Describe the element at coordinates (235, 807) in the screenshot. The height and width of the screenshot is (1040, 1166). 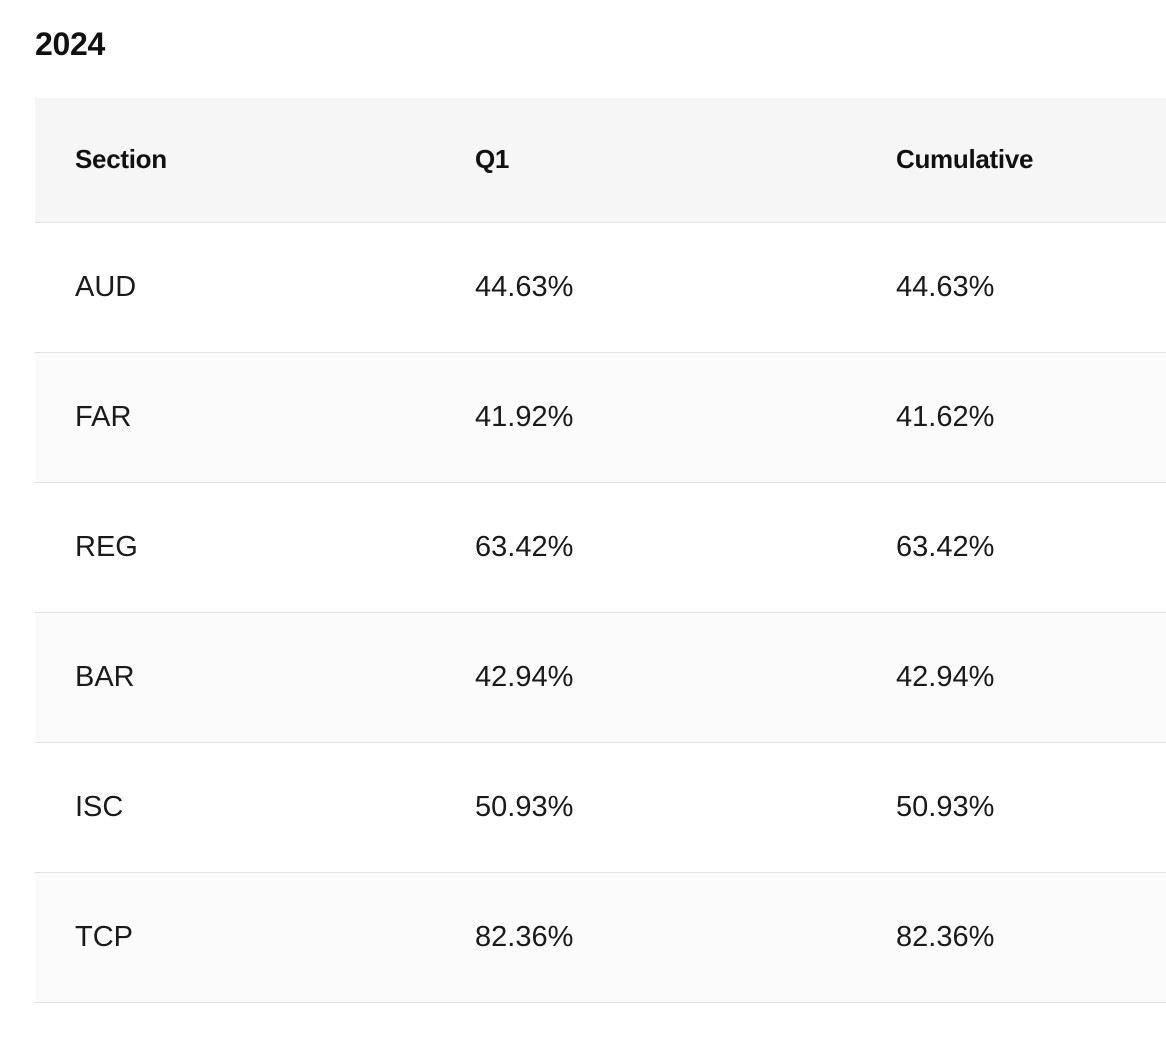
I see `cell-section: ISC` at that location.